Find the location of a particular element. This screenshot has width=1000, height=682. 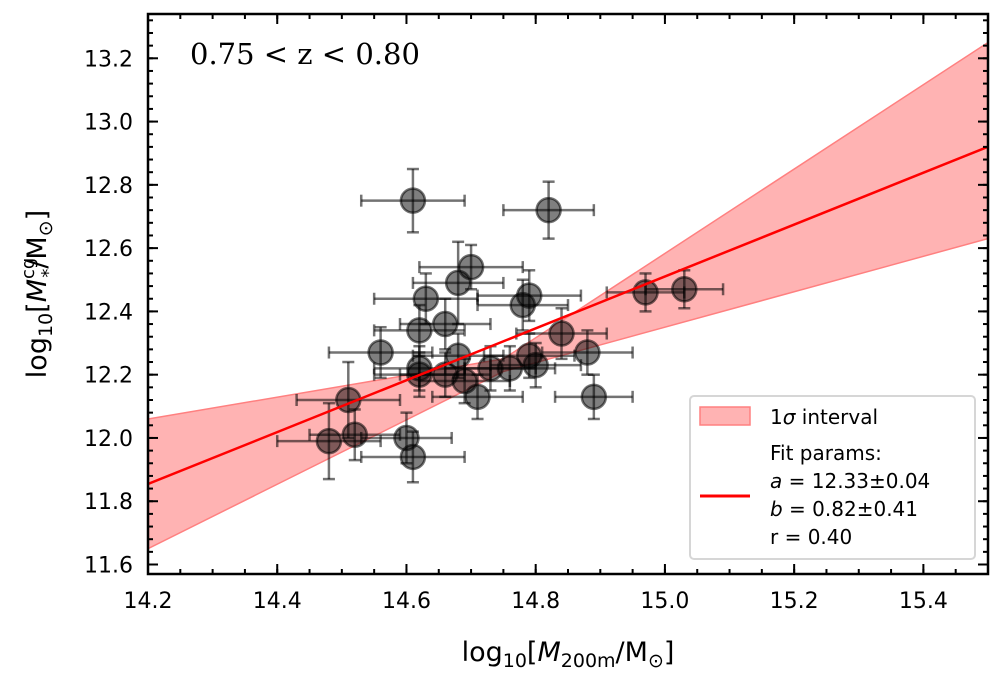

y-tick-label: 12.4 is located at coordinates (108, 312).